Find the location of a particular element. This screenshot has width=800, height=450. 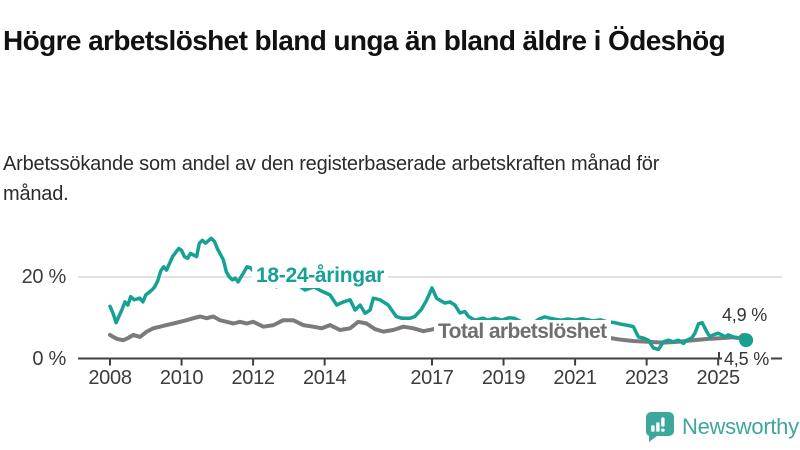

y-axis-label-20: 20 % is located at coordinates (44, 277).